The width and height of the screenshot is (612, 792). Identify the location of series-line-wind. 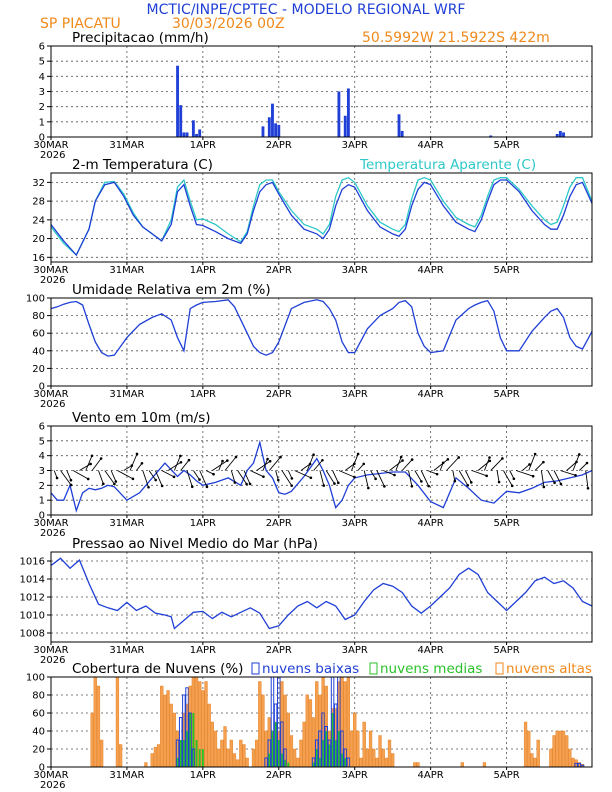
(321, 476).